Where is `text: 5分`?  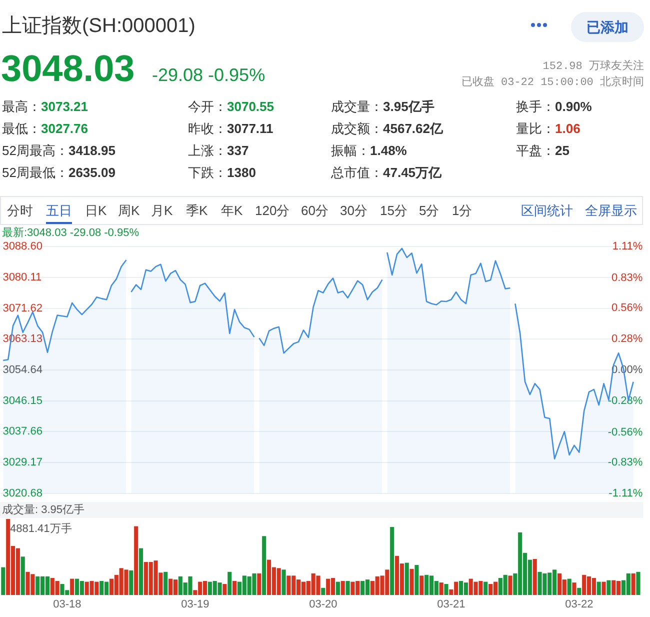 text: 5分 is located at coordinates (429, 211).